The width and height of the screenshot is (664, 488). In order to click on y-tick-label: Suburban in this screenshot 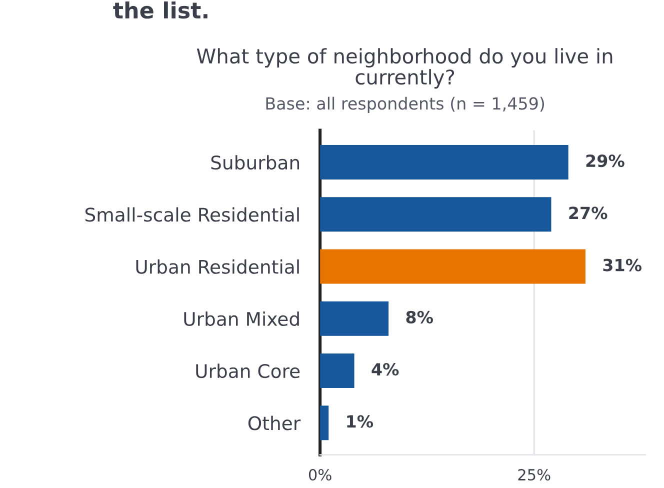, I will do `click(255, 162)`.